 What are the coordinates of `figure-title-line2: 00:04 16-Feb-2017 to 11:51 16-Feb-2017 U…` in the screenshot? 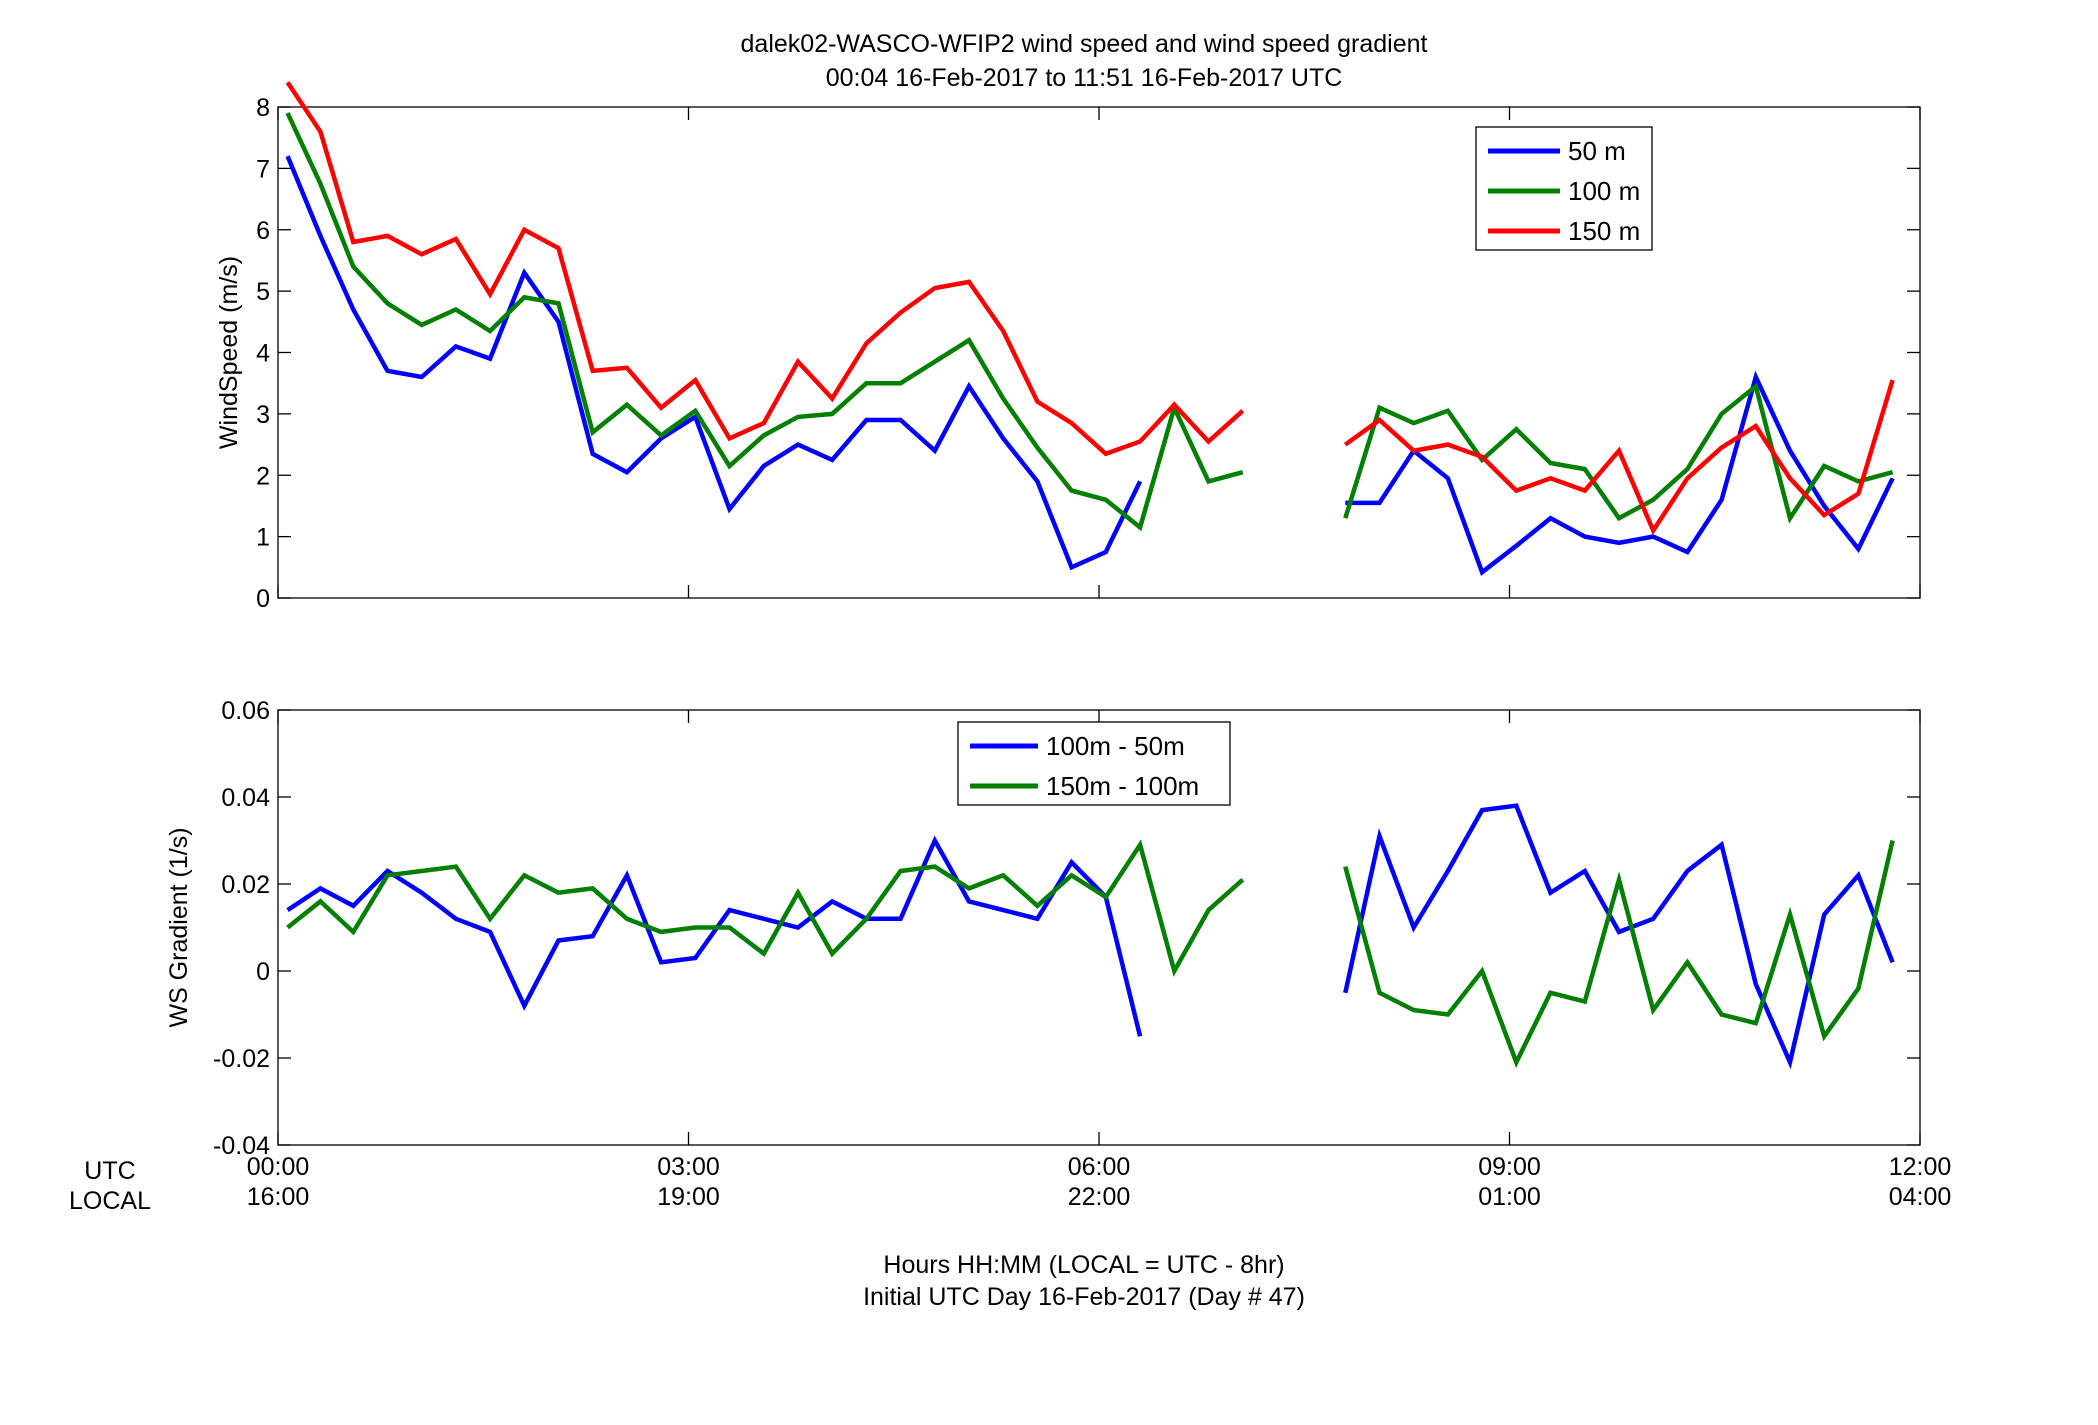 It's located at (1084, 78).